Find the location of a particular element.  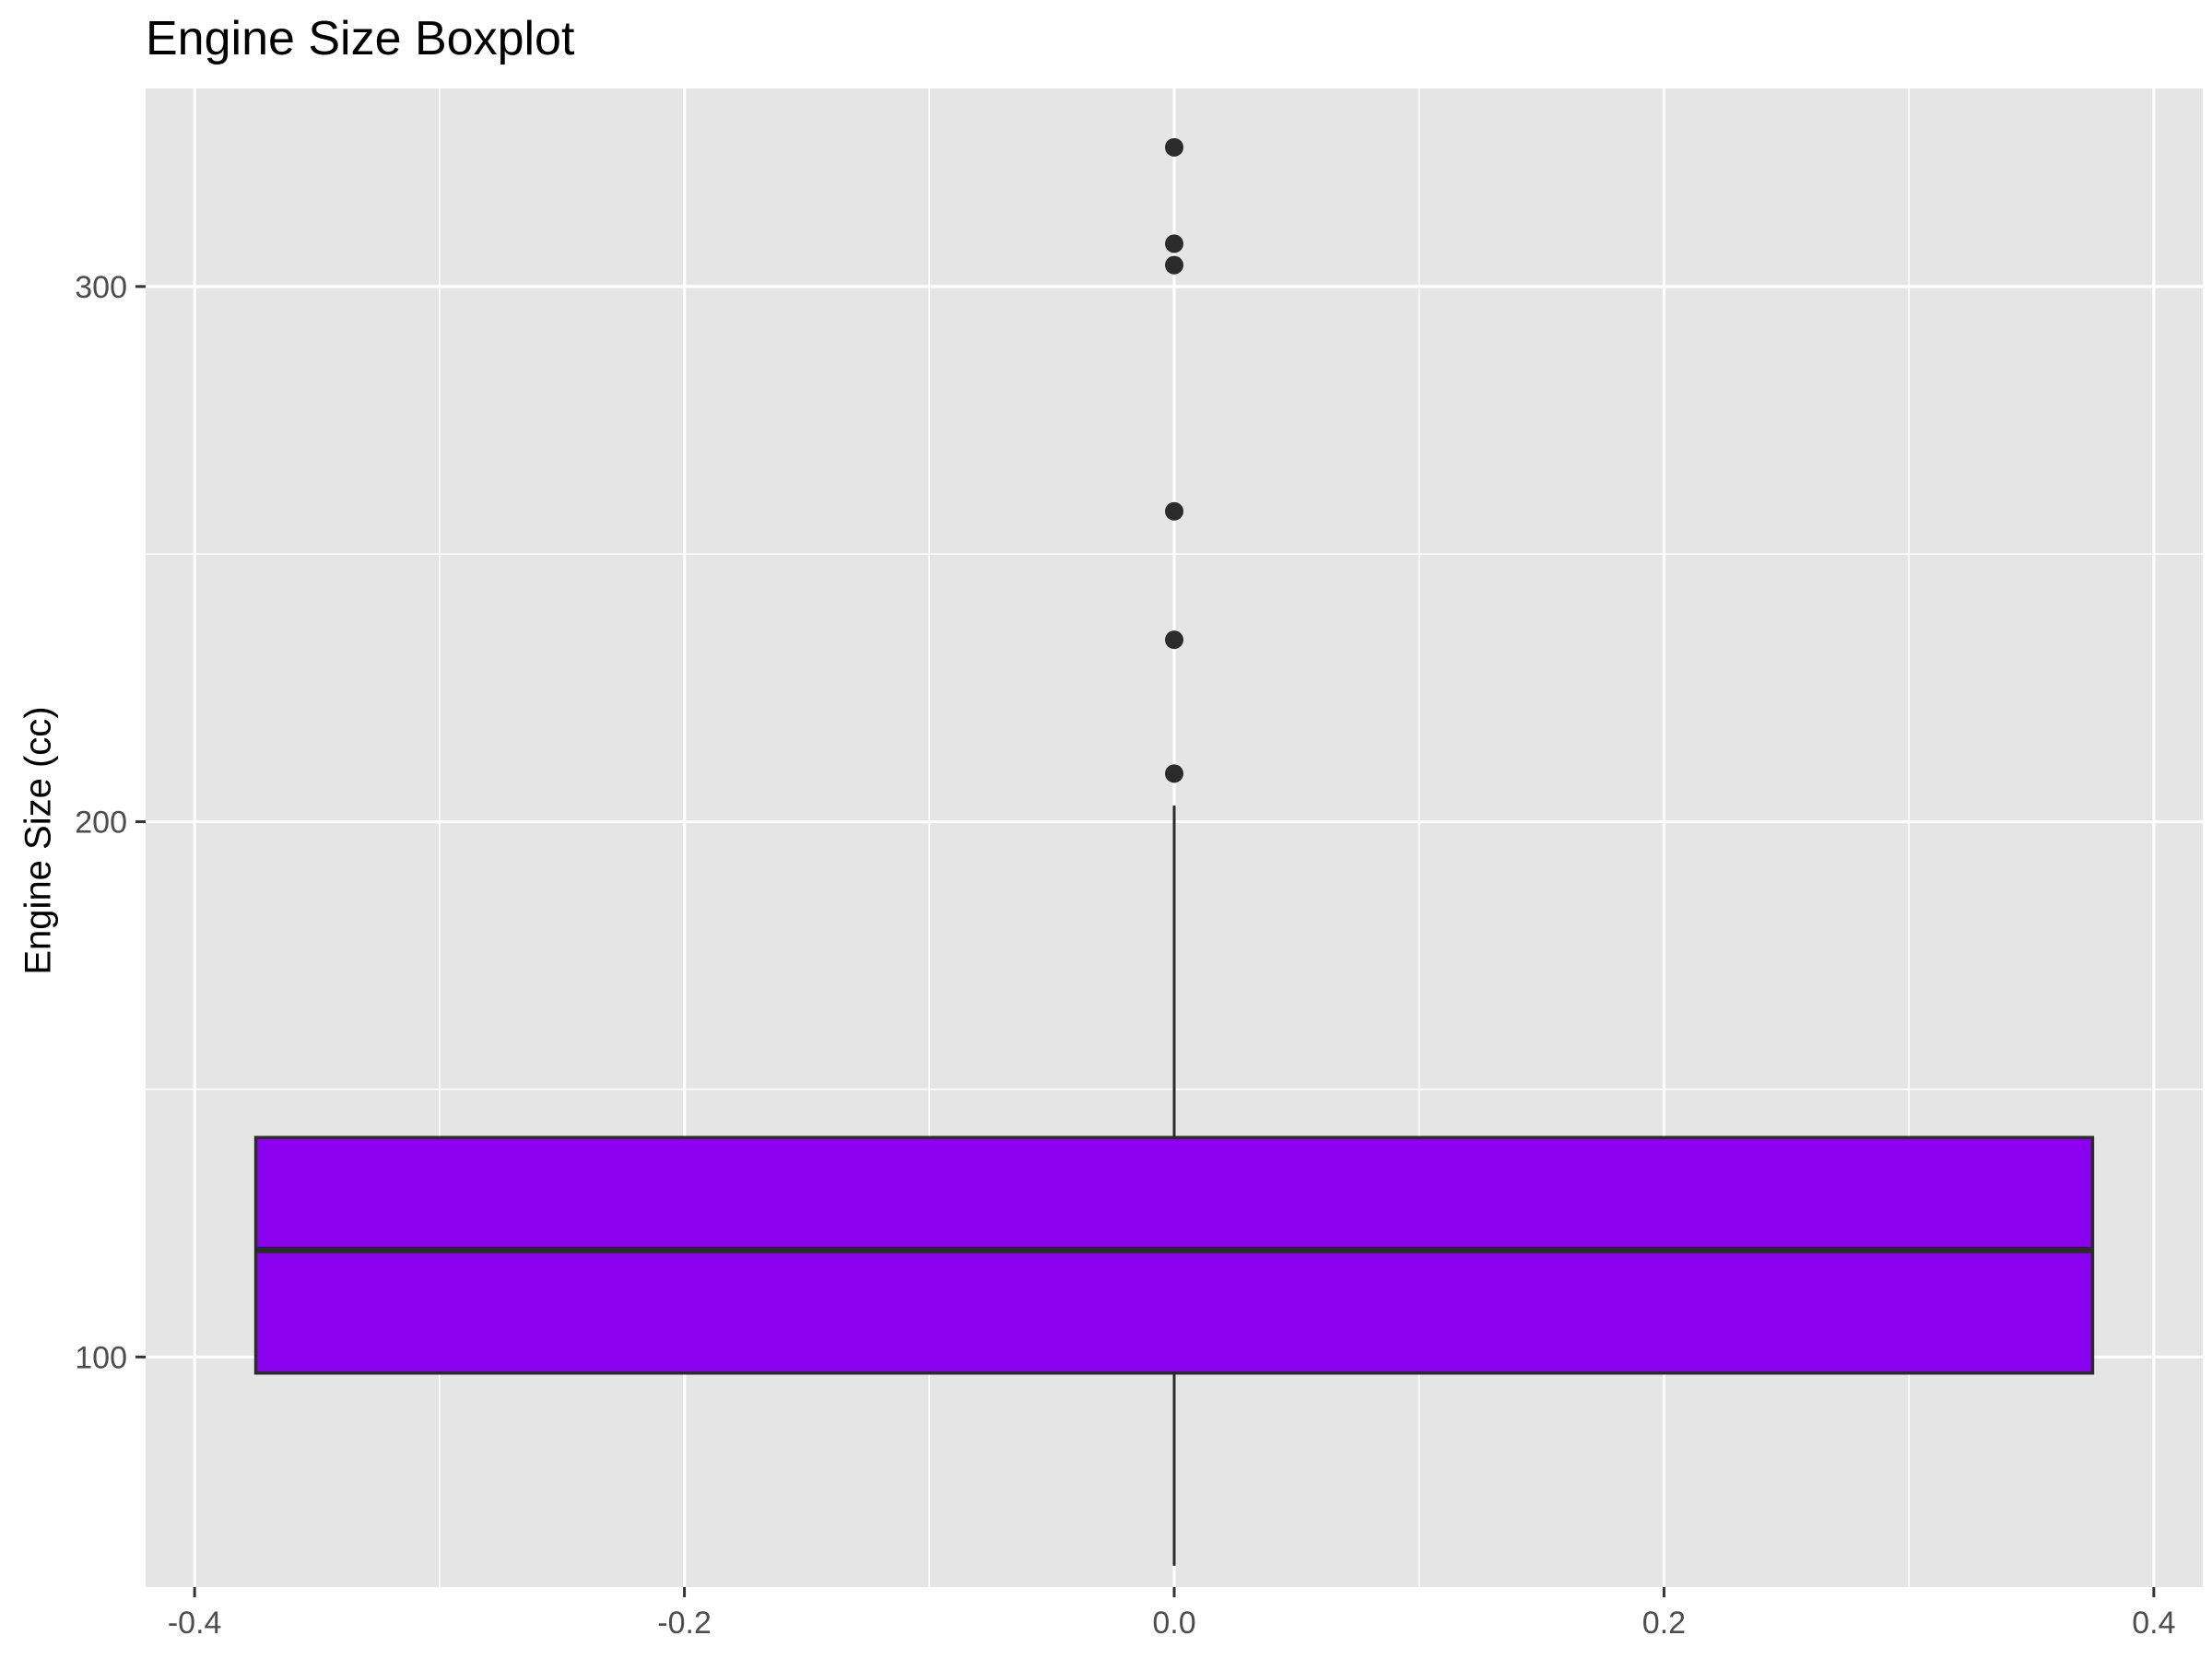

chart-title: Engine Size Boxplot is located at coordinates (360, 38).